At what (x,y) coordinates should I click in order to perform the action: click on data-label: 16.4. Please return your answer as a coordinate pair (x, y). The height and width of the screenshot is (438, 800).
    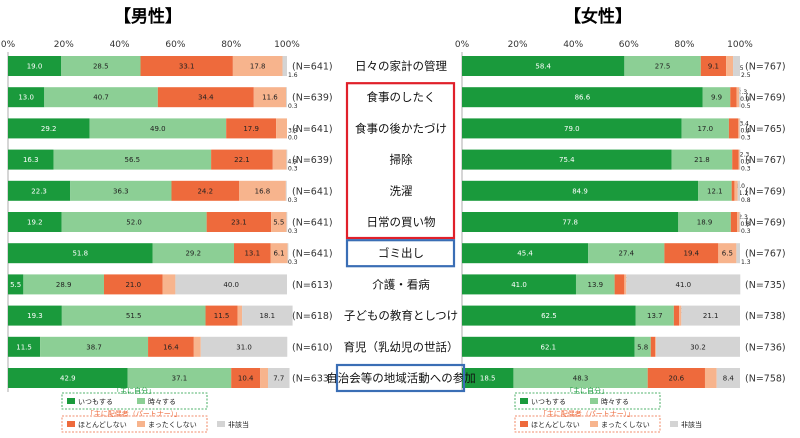
    Looking at the image, I should click on (171, 347).